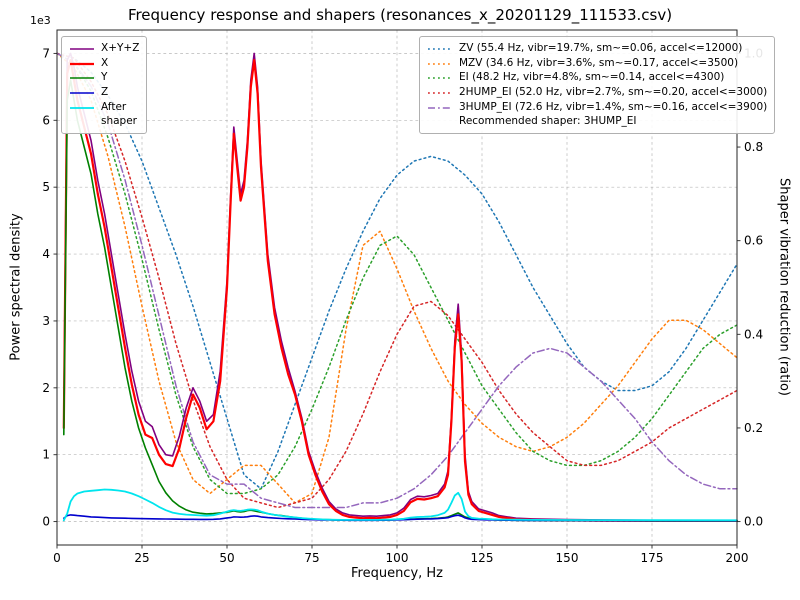 This screenshot has height=600, width=800. What do you see at coordinates (46, 455) in the screenshot?
I see `y-tick-label: 1` at bounding box center [46, 455].